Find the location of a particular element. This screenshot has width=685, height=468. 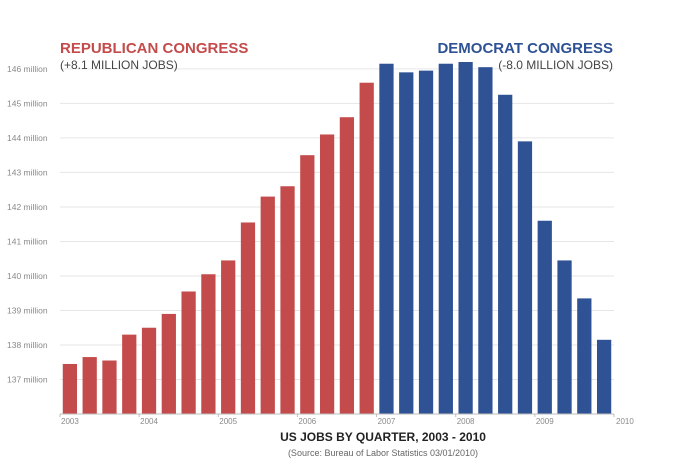

x-tick-label: 2007 is located at coordinates (387, 421).